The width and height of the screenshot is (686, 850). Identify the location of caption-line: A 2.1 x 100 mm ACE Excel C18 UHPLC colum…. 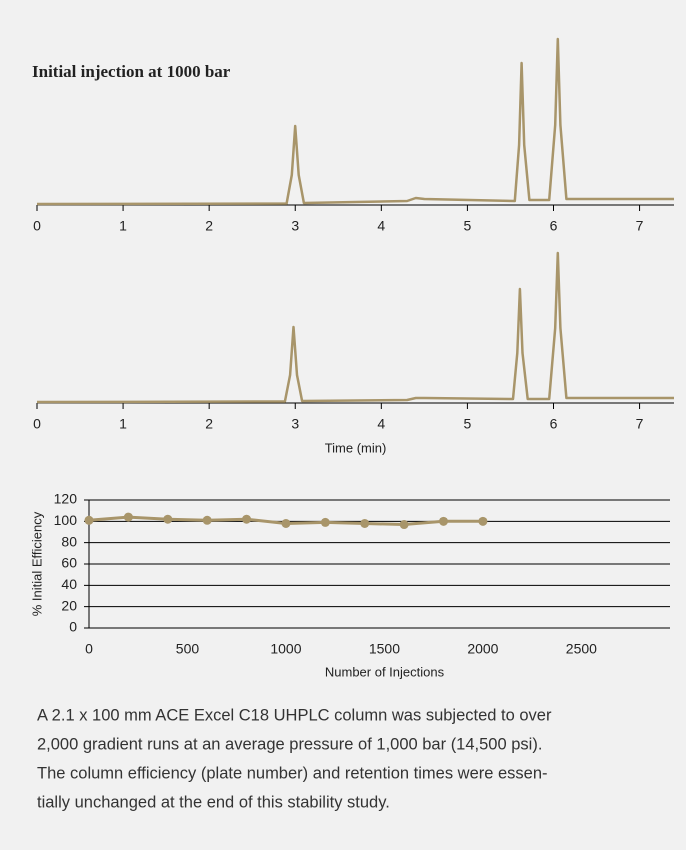
(294, 715).